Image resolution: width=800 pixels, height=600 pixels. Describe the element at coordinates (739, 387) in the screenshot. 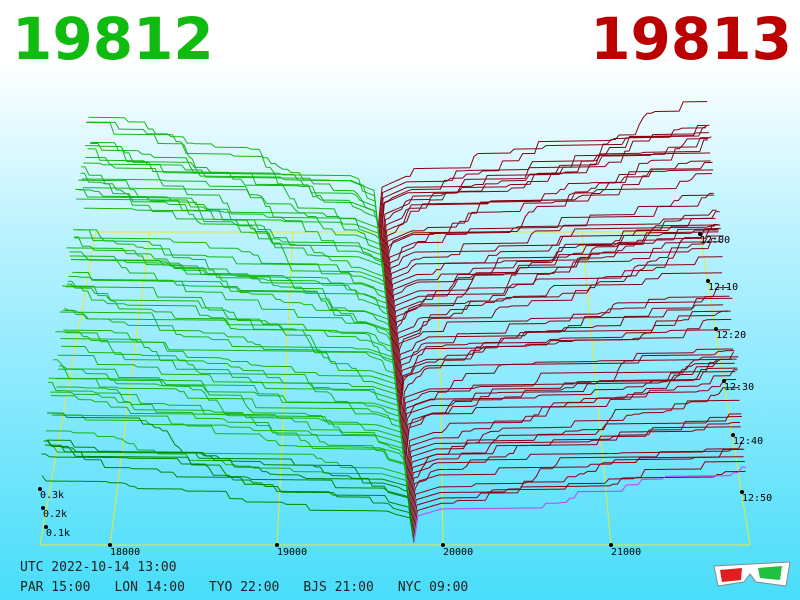

I see `time-label: 12:30` at that location.